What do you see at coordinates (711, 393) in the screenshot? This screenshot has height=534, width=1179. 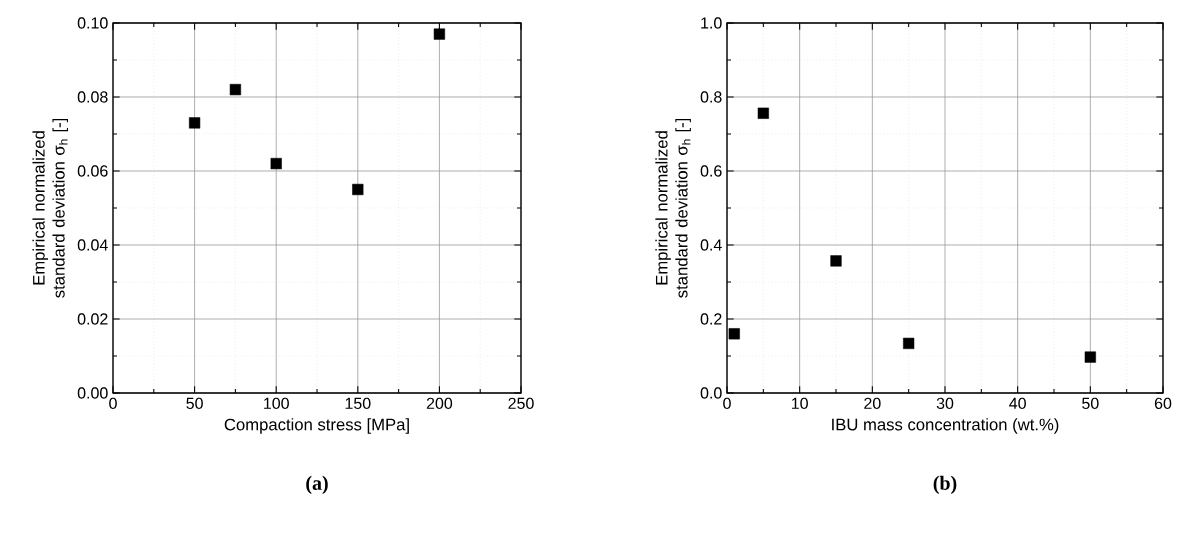 I see `y-tick-label: 0.0` at bounding box center [711, 393].